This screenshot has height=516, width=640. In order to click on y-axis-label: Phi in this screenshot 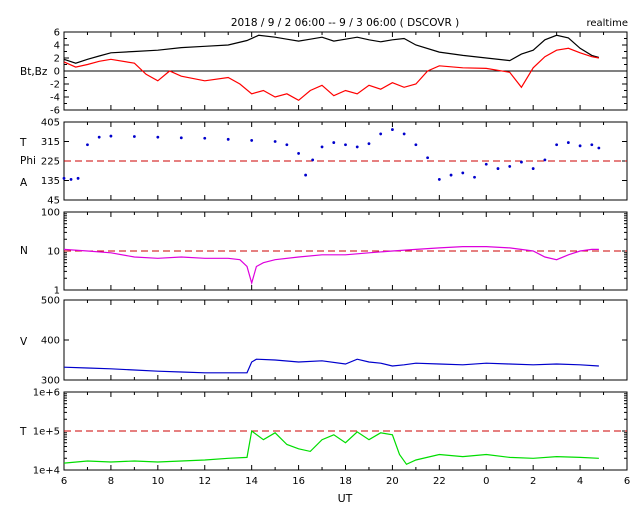, I will do `click(28, 161)`.